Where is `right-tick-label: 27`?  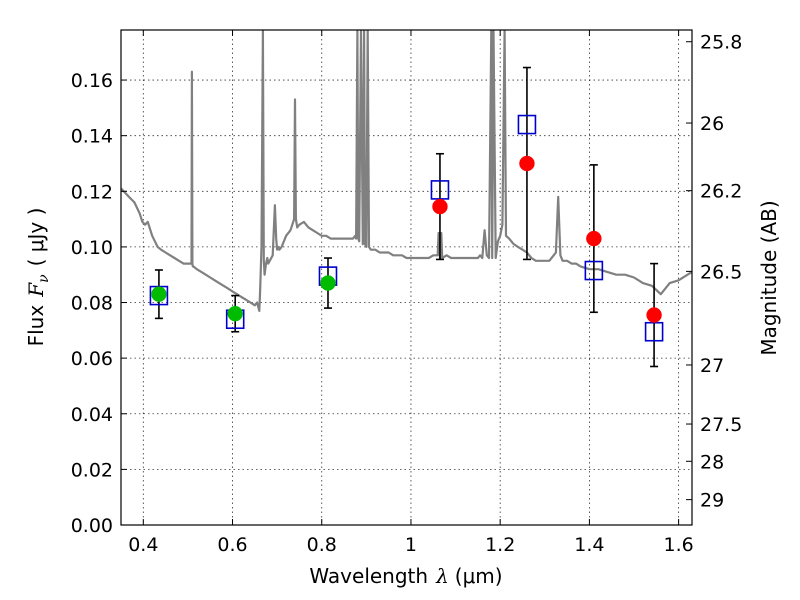
right-tick-label: 27 is located at coordinates (712, 366).